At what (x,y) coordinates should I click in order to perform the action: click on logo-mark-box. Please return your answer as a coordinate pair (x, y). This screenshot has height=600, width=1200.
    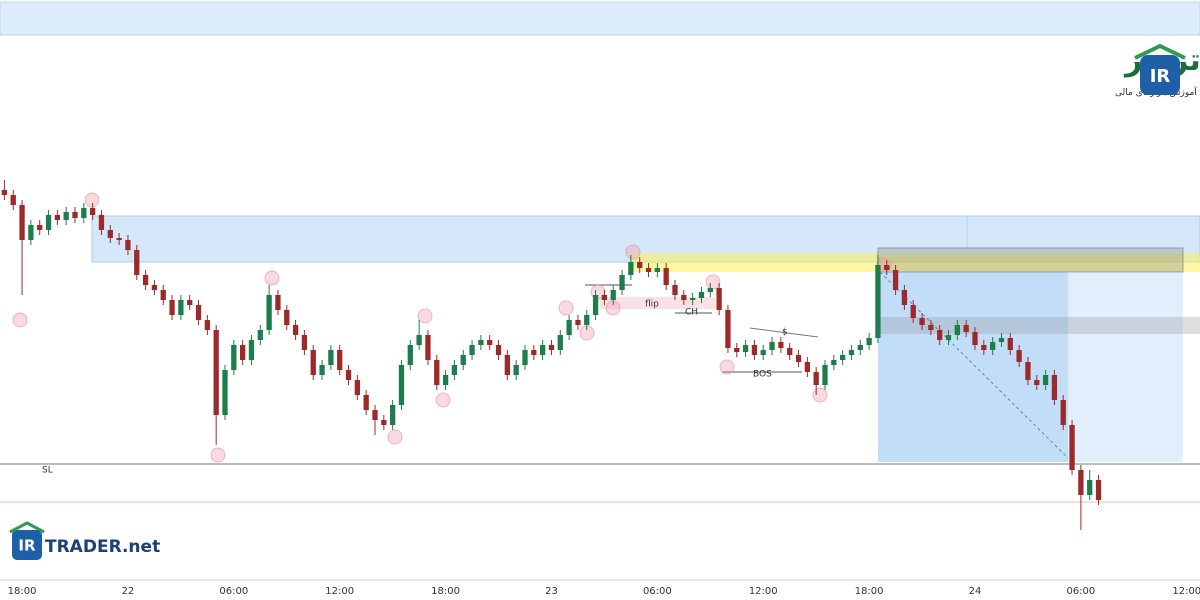
    Looking at the image, I should click on (1160, 75).